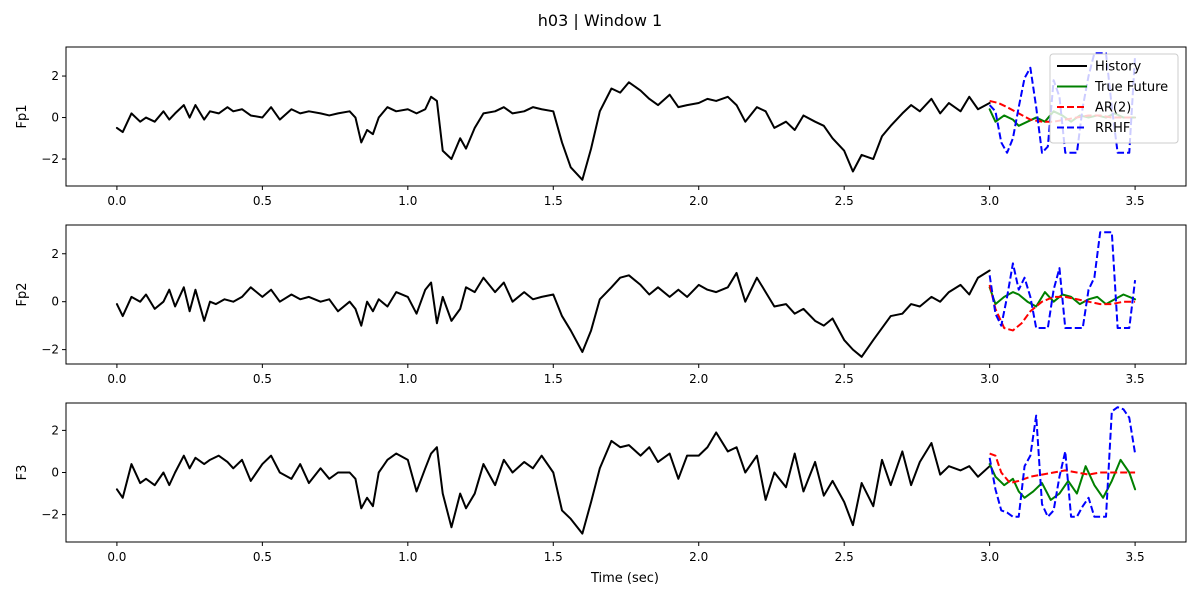 Image resolution: width=1200 pixels, height=600 pixels. What do you see at coordinates (1131, 87) in the screenshot?
I see `legend-label-true-future: True Future` at bounding box center [1131, 87].